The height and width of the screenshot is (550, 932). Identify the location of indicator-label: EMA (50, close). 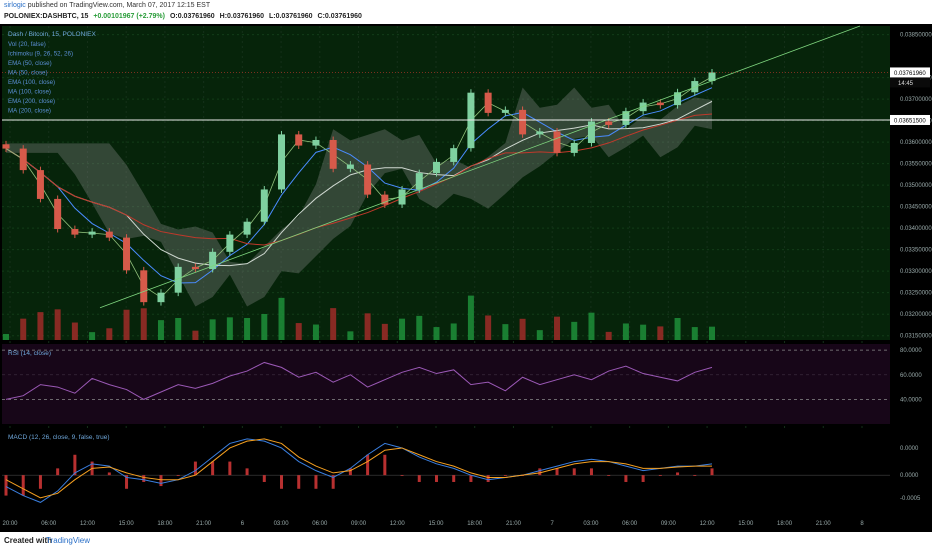
(30, 63).